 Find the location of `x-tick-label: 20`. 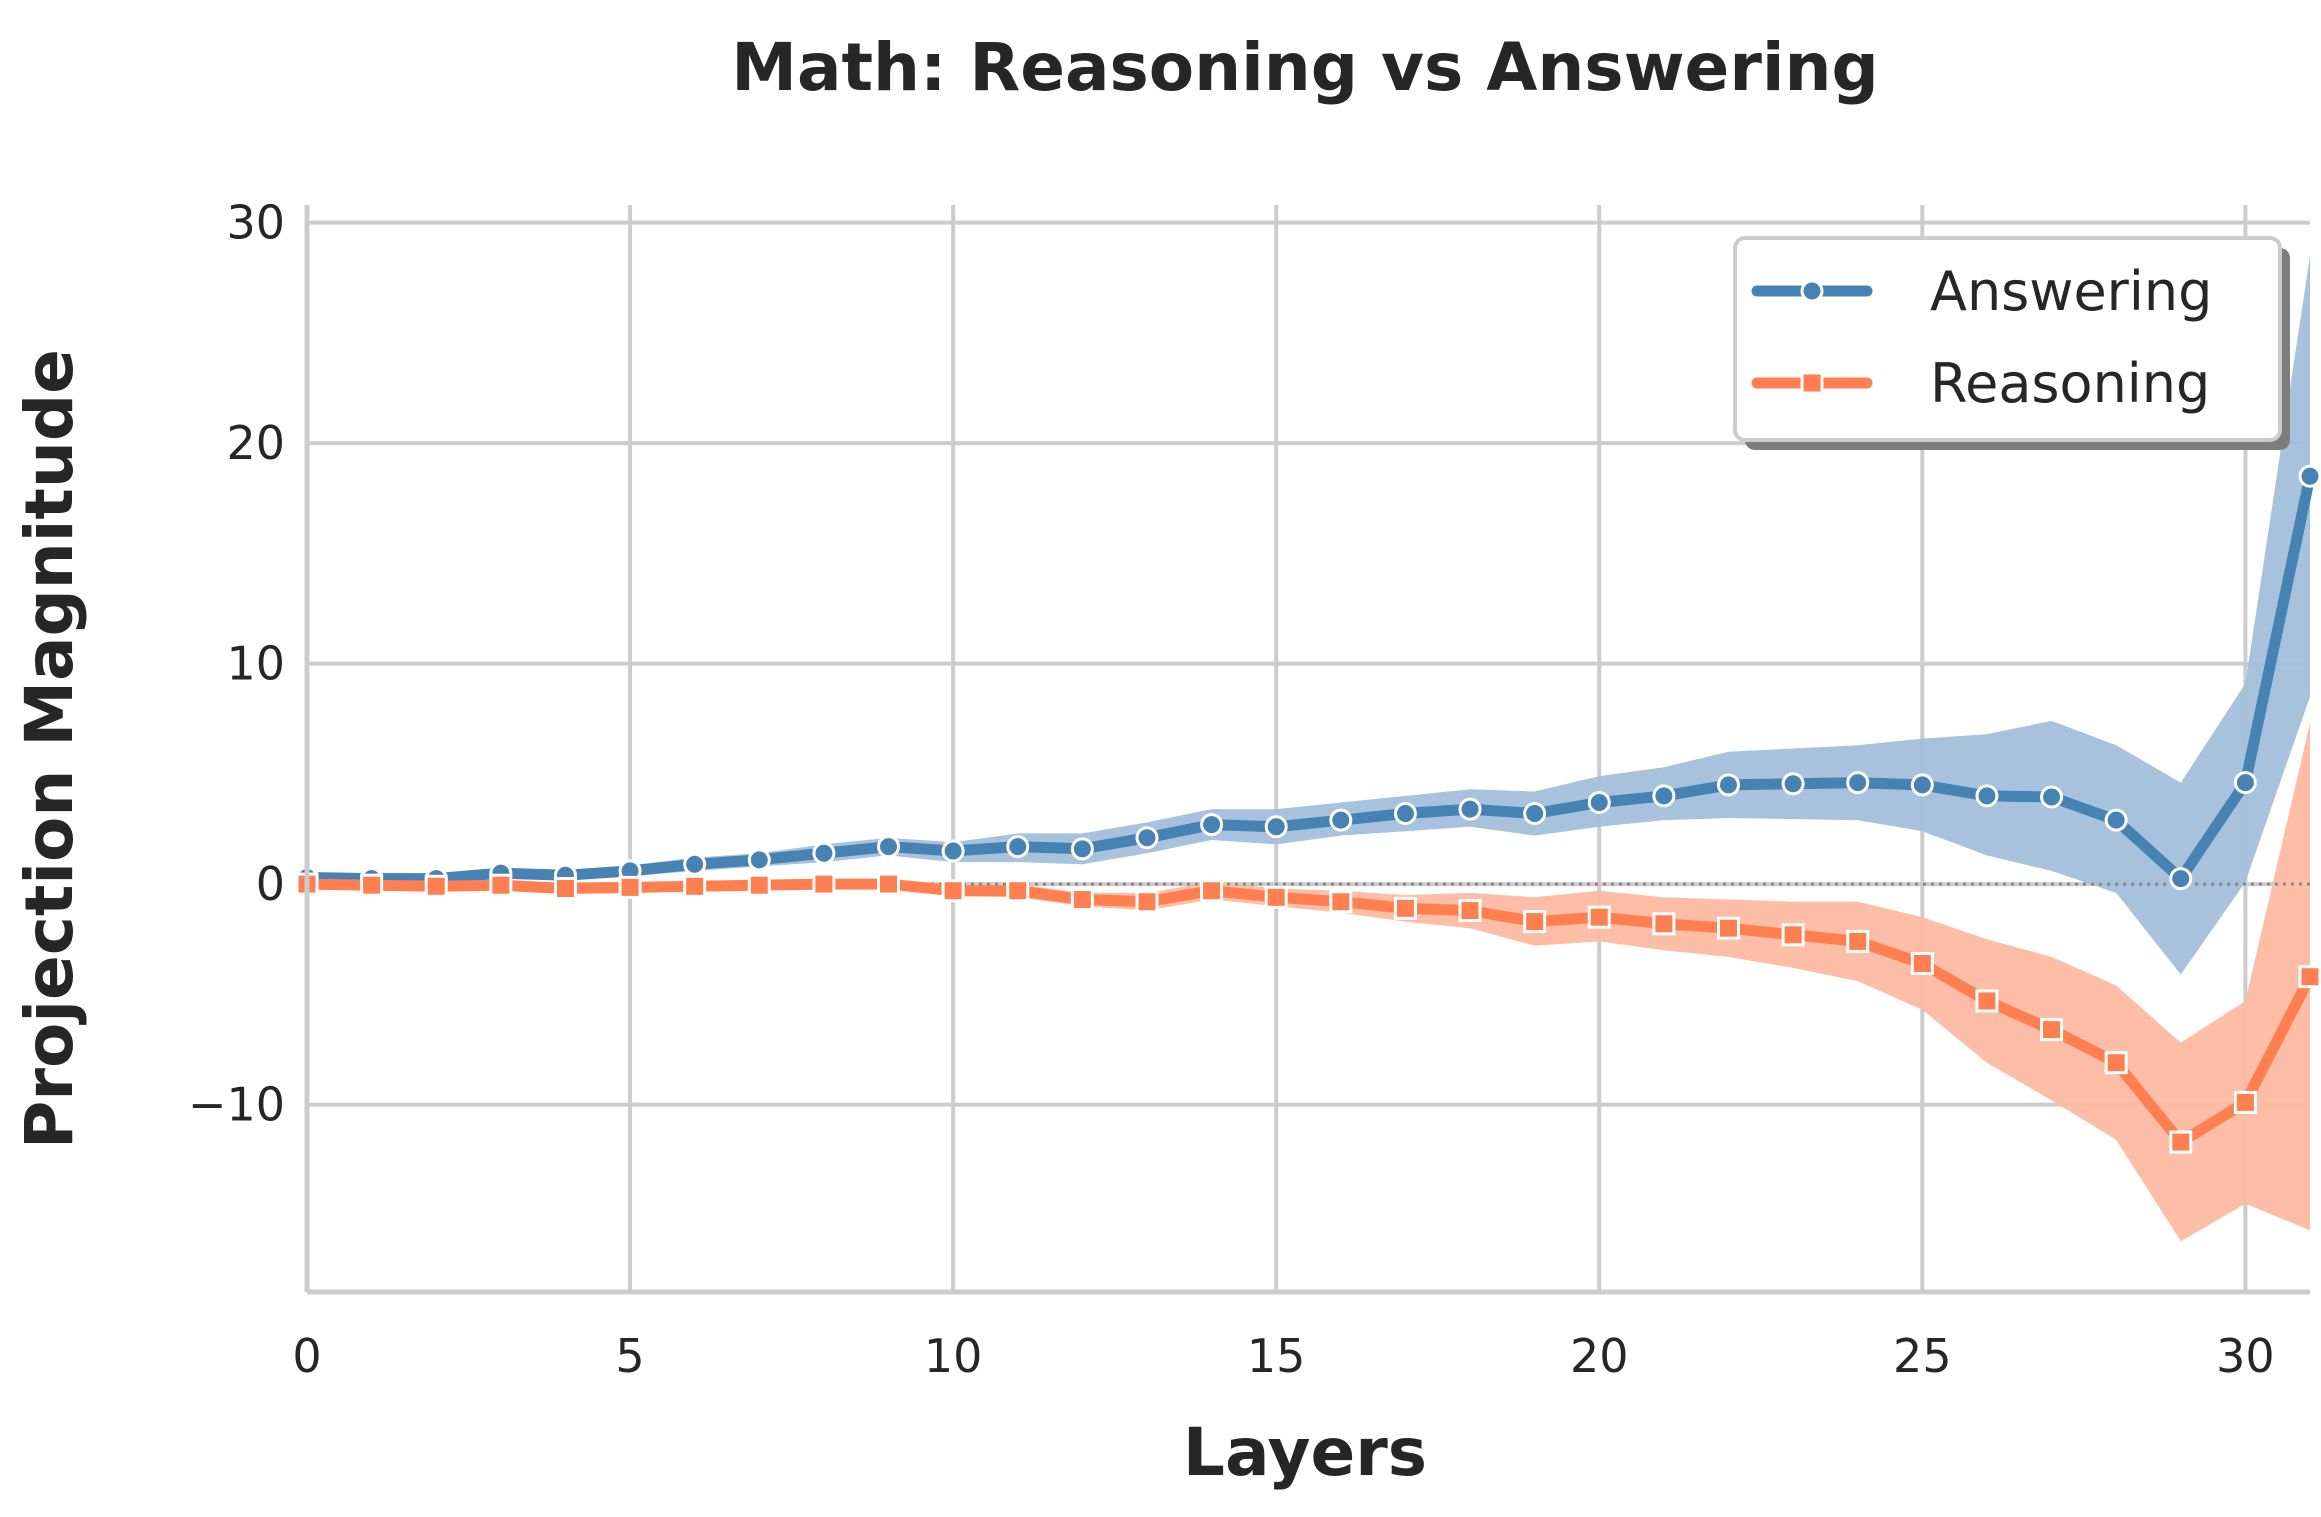

x-tick-label: 20 is located at coordinates (1599, 1356).